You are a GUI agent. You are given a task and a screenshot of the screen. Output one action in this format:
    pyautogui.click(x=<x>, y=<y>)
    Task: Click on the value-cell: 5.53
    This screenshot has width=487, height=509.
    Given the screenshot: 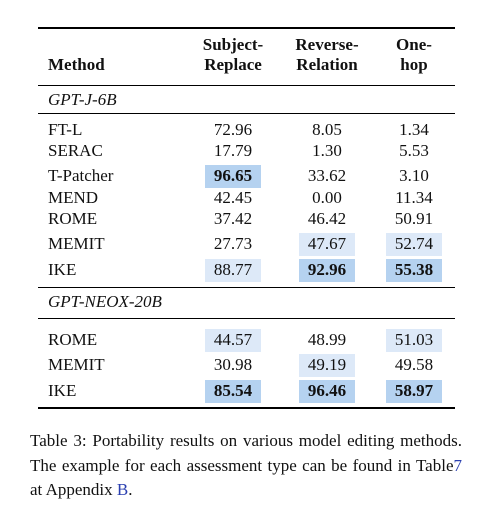 What is the action you would take?
    pyautogui.click(x=414, y=150)
    